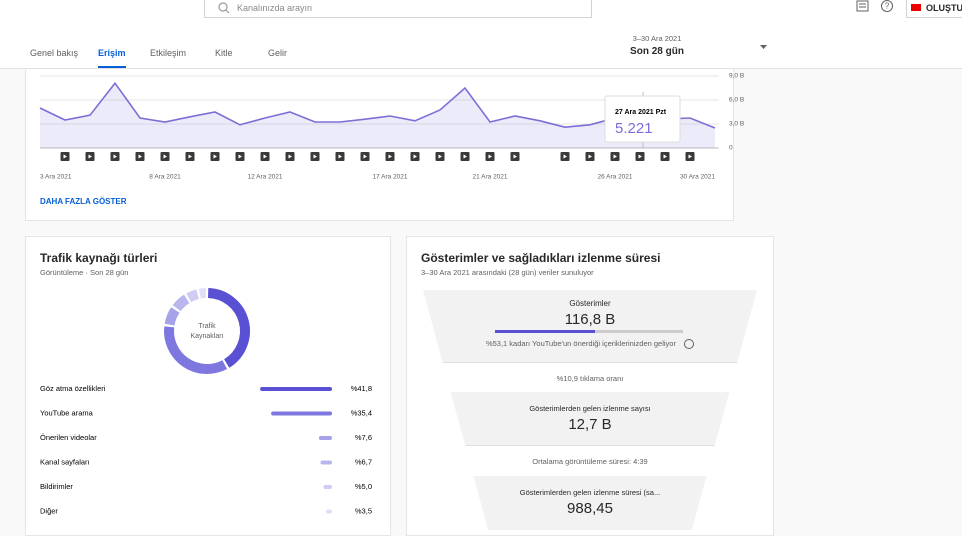 The image size is (962, 536). What do you see at coordinates (112, 53) in the screenshot?
I see `tab: Erişim` at bounding box center [112, 53].